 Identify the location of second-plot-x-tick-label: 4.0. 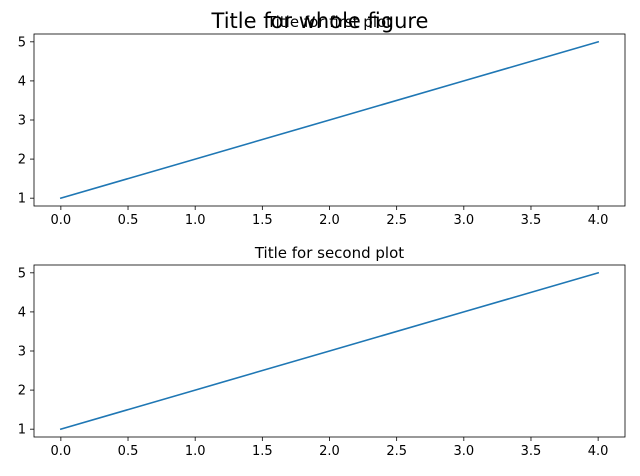
(598, 451).